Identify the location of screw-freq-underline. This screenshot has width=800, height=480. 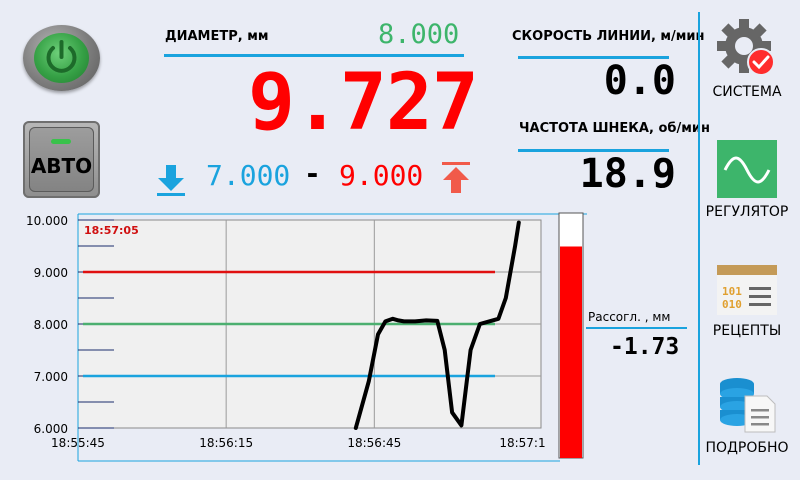
(593, 150).